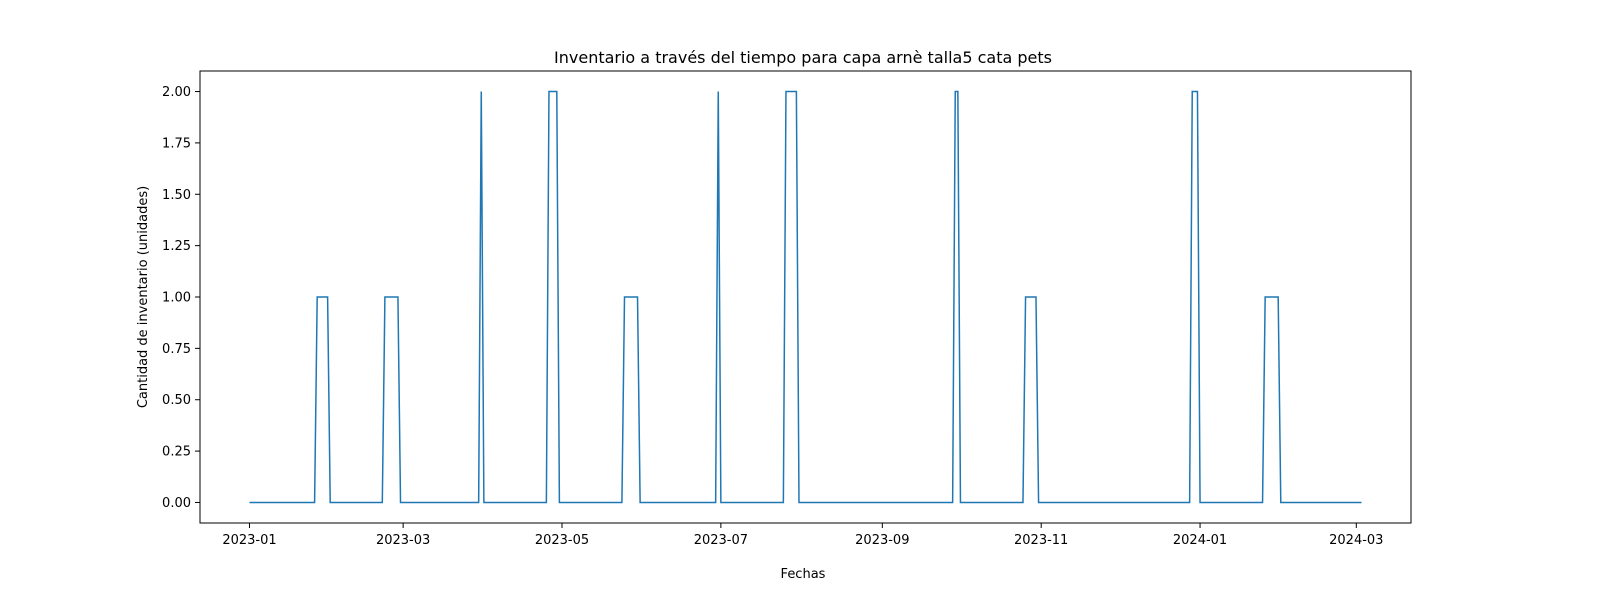 This screenshot has width=1600, height=600. I want to click on y-tick-label: 0.00, so click(176, 503).